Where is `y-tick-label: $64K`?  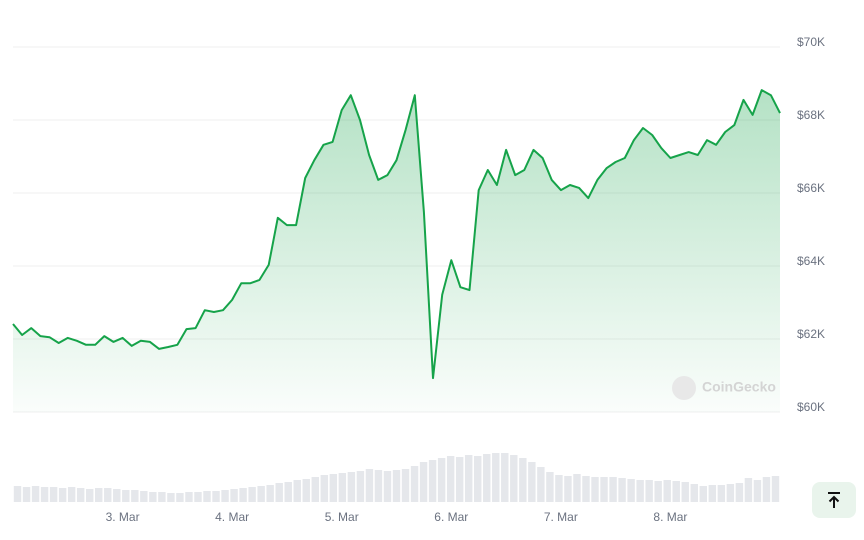
y-tick-label: $64K is located at coordinates (811, 261).